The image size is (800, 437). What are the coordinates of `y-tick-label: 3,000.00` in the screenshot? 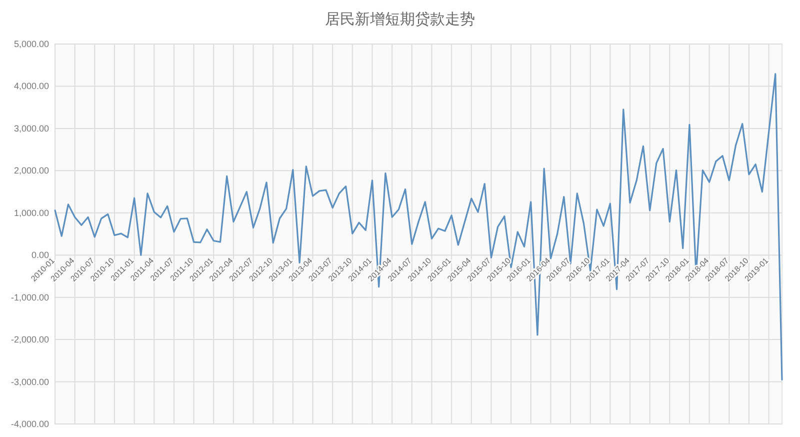 It's located at (31, 128).